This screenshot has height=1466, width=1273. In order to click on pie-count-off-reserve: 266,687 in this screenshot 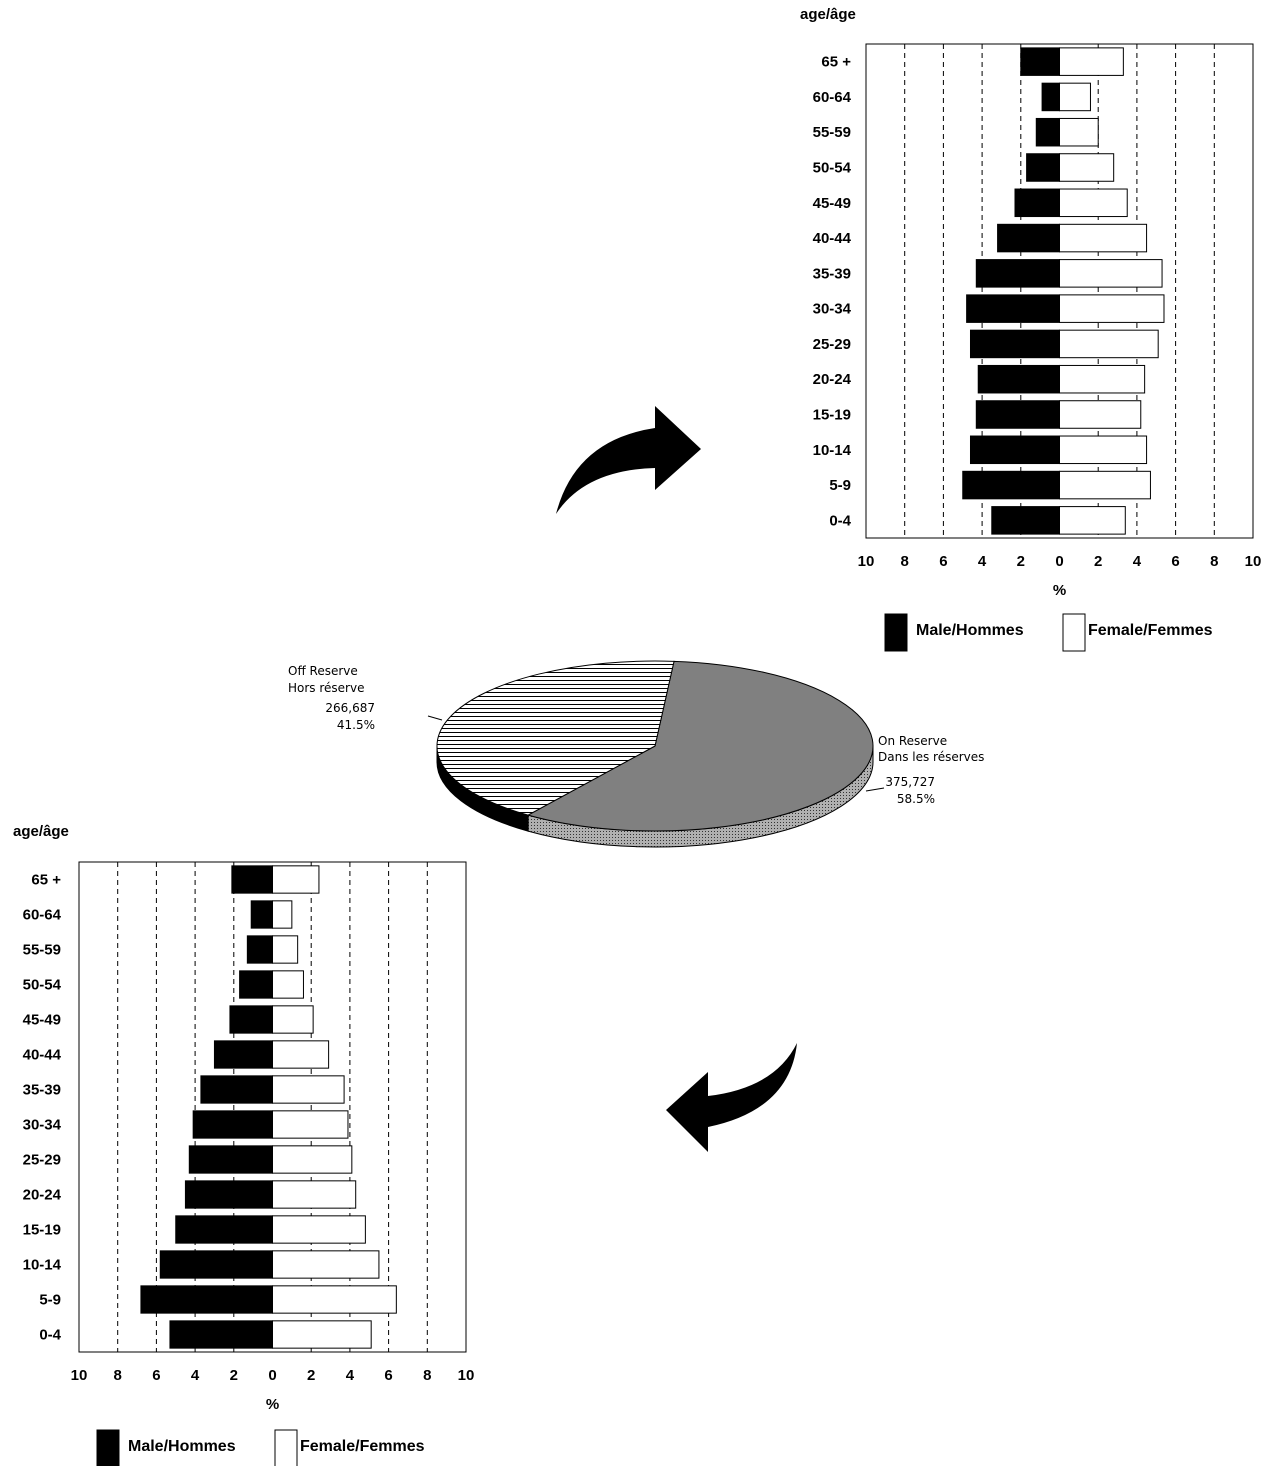, I will do `click(350, 708)`.